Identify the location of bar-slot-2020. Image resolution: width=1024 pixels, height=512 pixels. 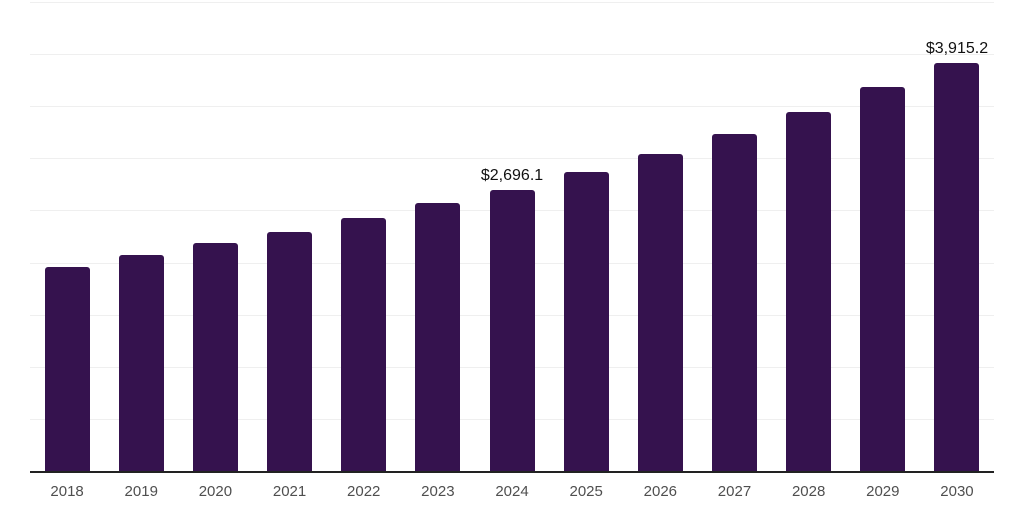
(215, 236).